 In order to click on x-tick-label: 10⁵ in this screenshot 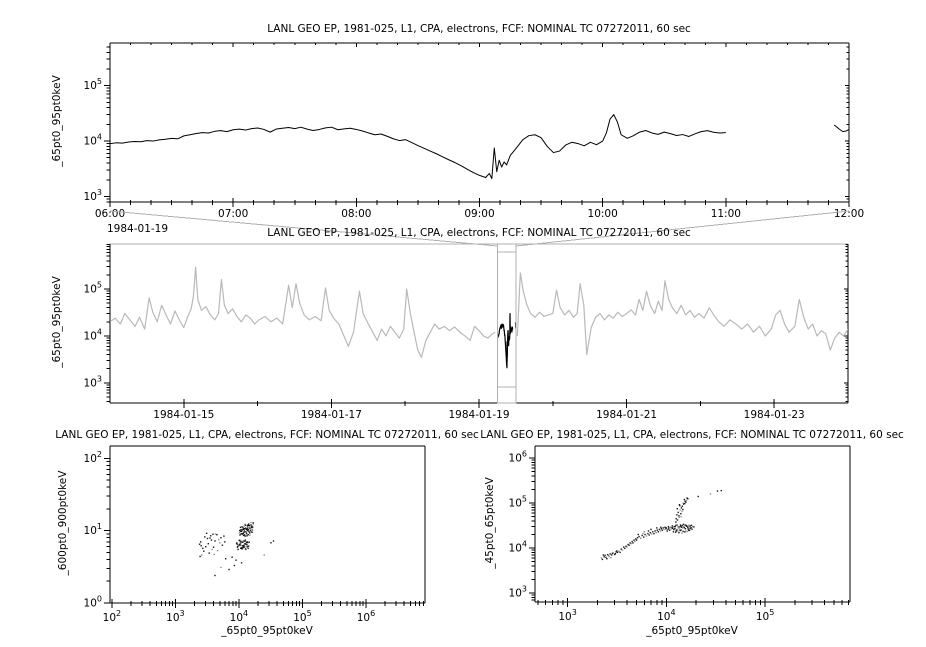, I will do `click(302, 616)`.